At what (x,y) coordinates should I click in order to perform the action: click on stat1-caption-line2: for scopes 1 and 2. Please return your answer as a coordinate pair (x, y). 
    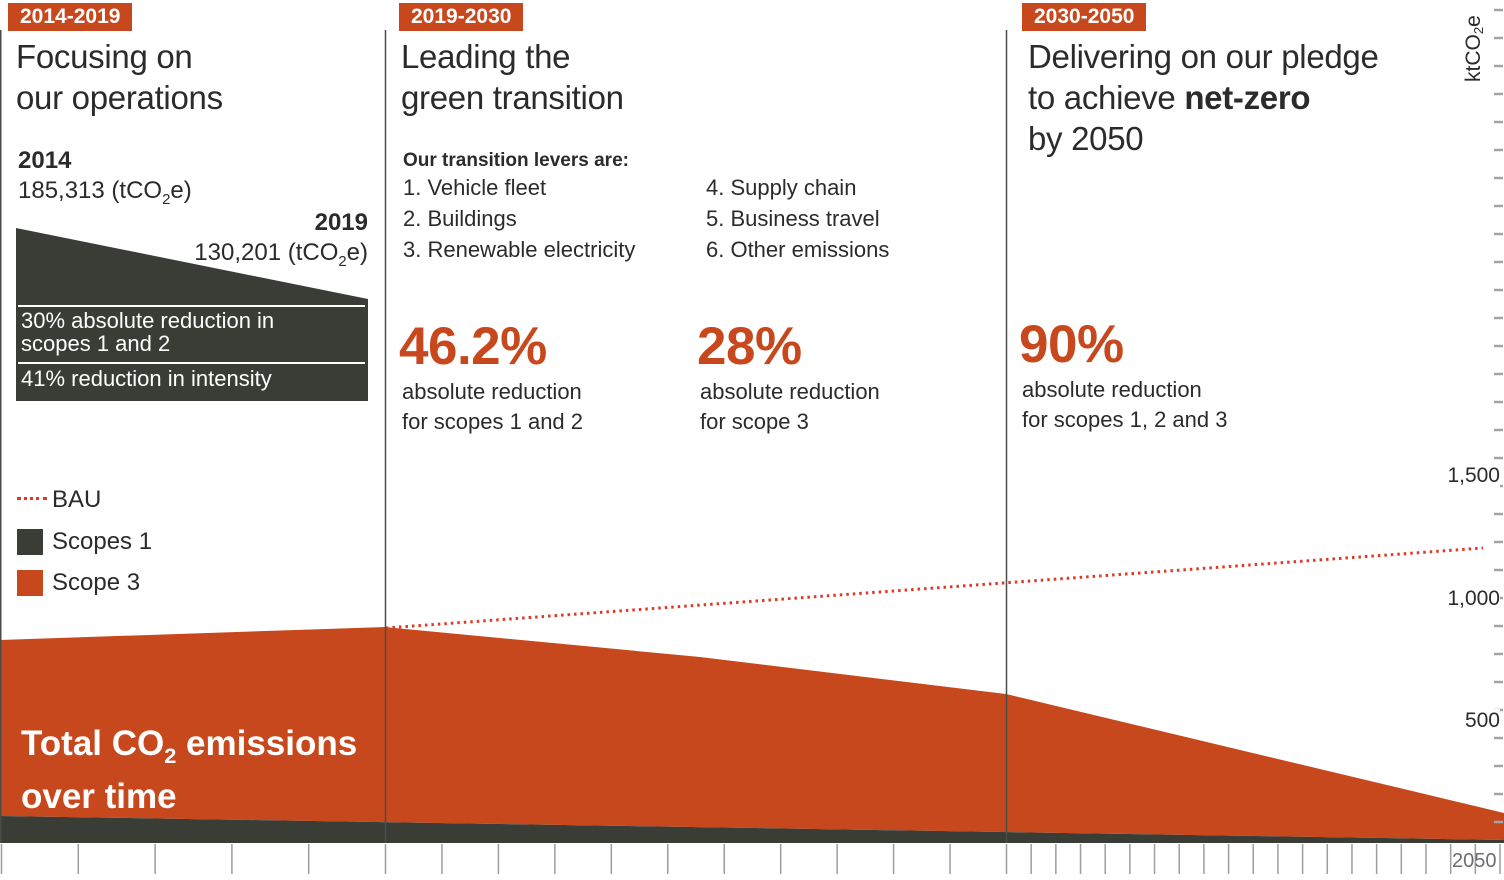
    Looking at the image, I should click on (493, 421).